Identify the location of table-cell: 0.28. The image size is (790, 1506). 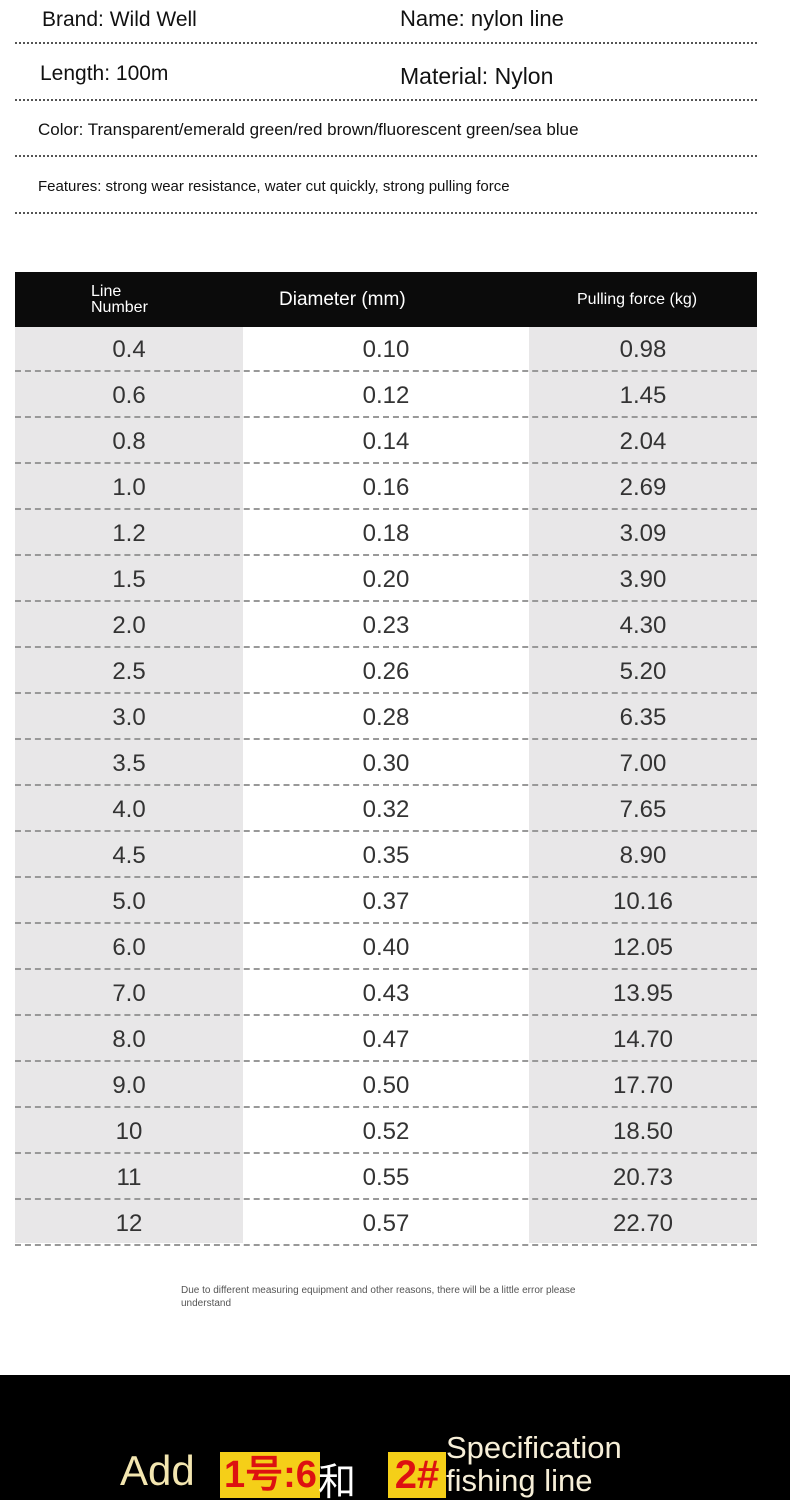
(386, 717).